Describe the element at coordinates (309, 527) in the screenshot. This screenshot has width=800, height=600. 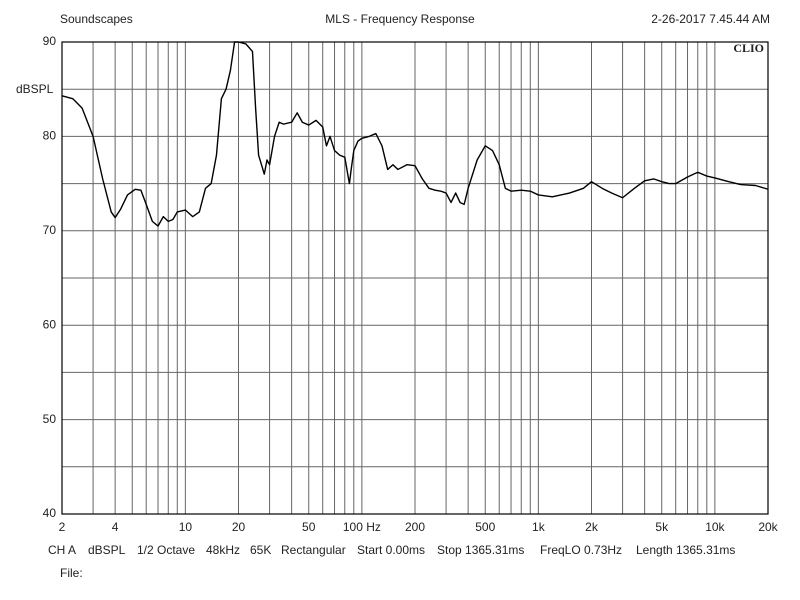
I see `x-tick-label: 50` at that location.